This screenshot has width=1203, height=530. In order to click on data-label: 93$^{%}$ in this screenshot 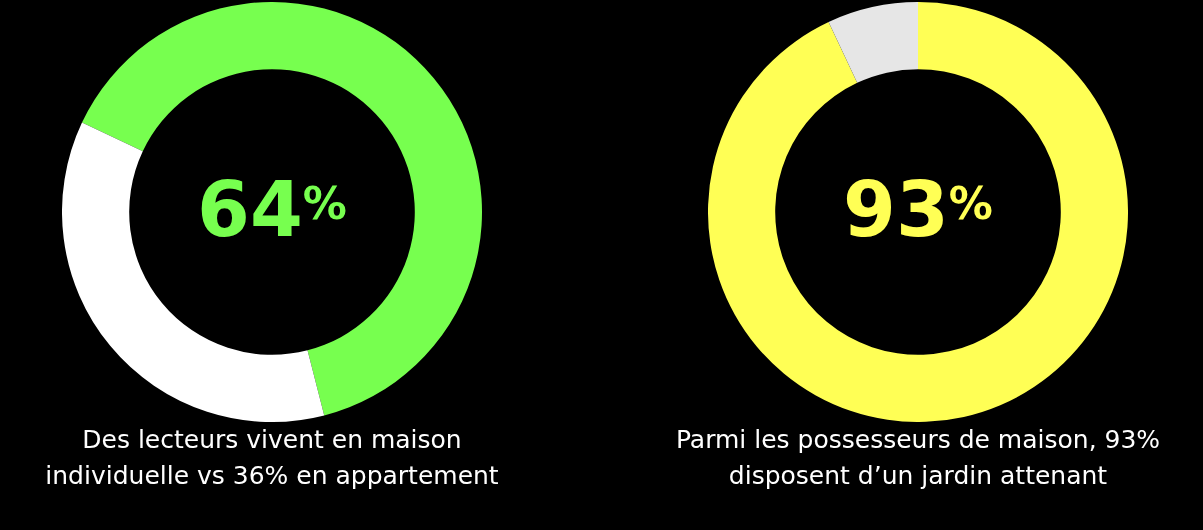, I will do `click(918, 210)`.